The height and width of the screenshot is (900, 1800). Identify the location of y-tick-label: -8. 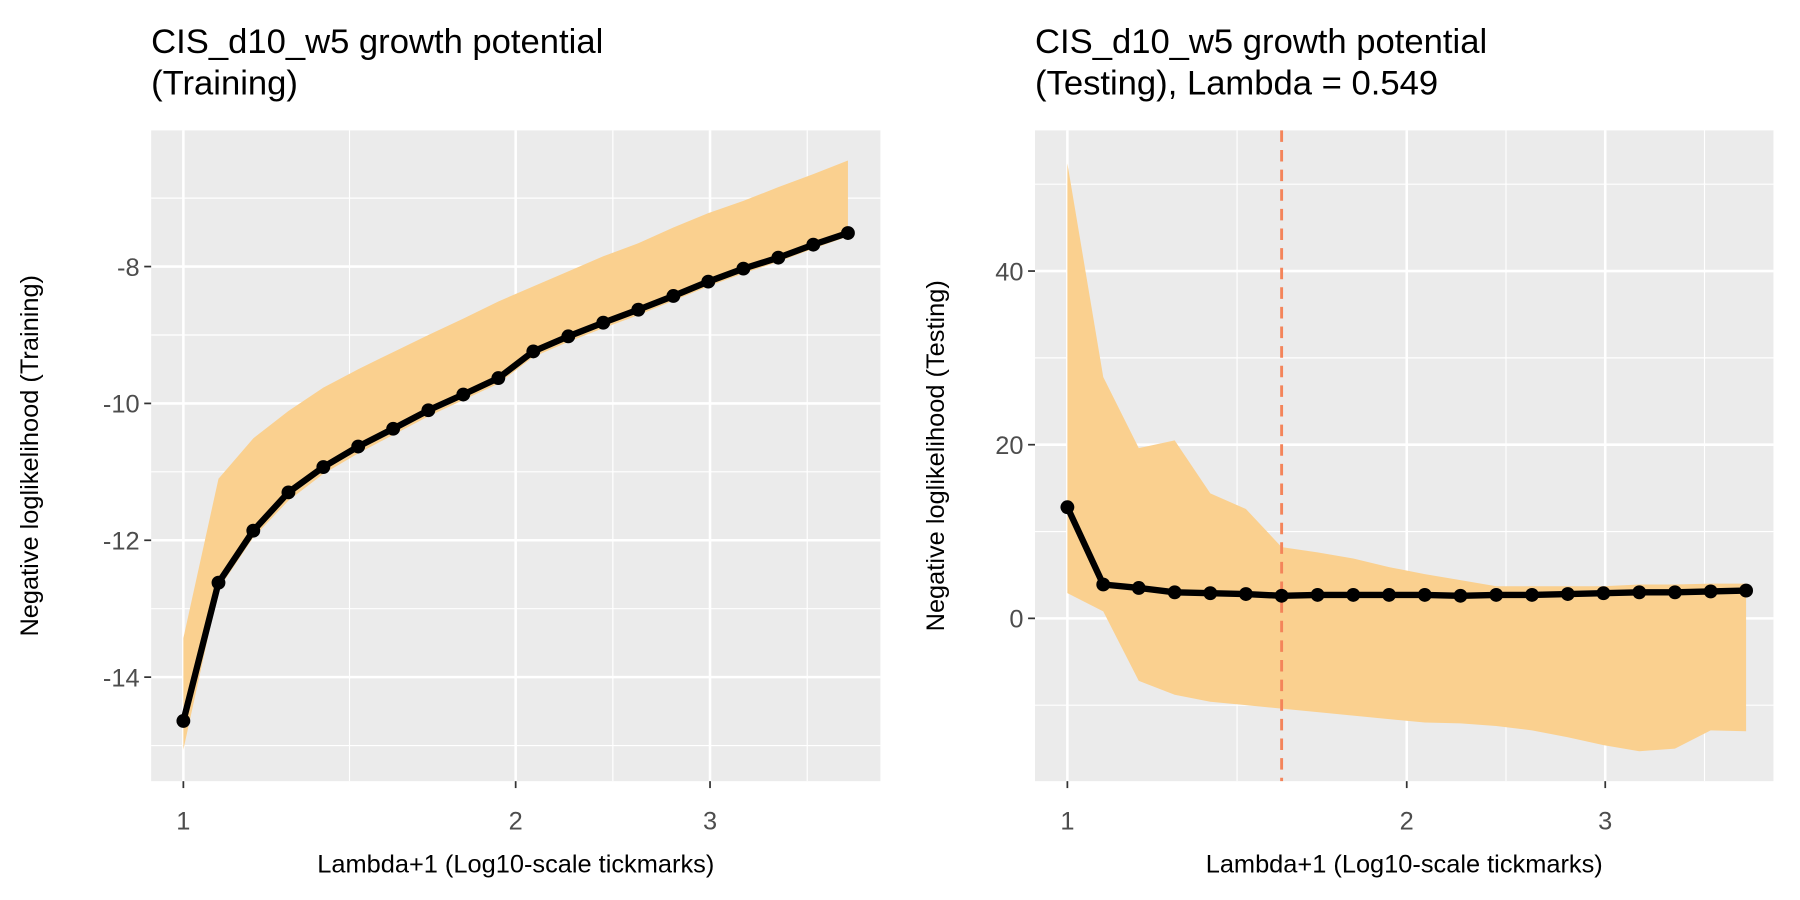
(128, 268).